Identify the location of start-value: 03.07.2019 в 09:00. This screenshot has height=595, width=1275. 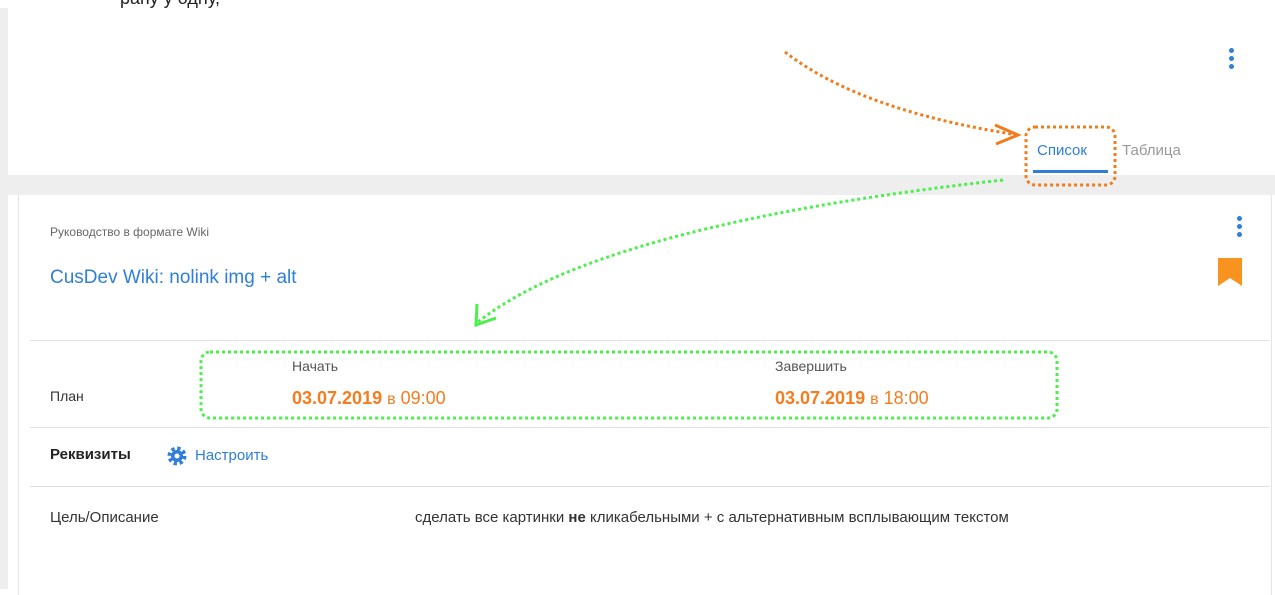
(369, 398).